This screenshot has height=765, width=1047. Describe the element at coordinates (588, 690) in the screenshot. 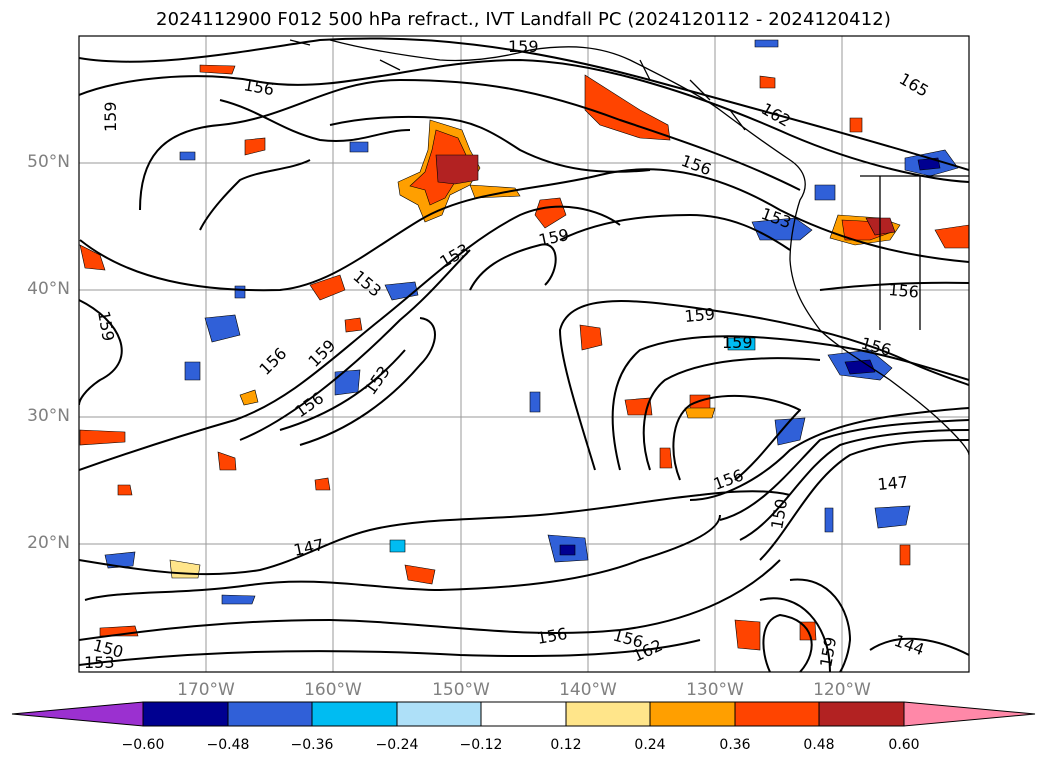

I see `lon-label: 140°W` at that location.